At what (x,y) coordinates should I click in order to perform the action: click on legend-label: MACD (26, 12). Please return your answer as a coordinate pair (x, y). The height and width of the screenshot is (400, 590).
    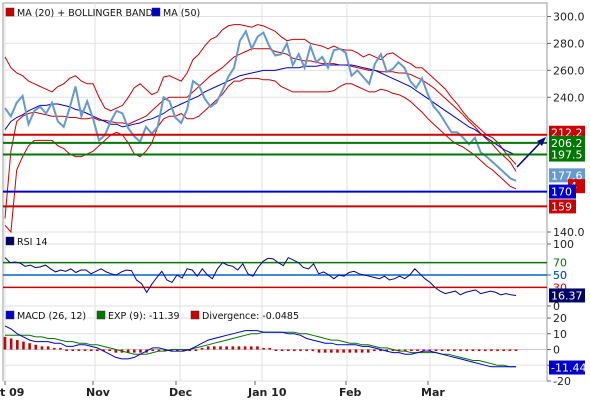
    Looking at the image, I should click on (51, 316).